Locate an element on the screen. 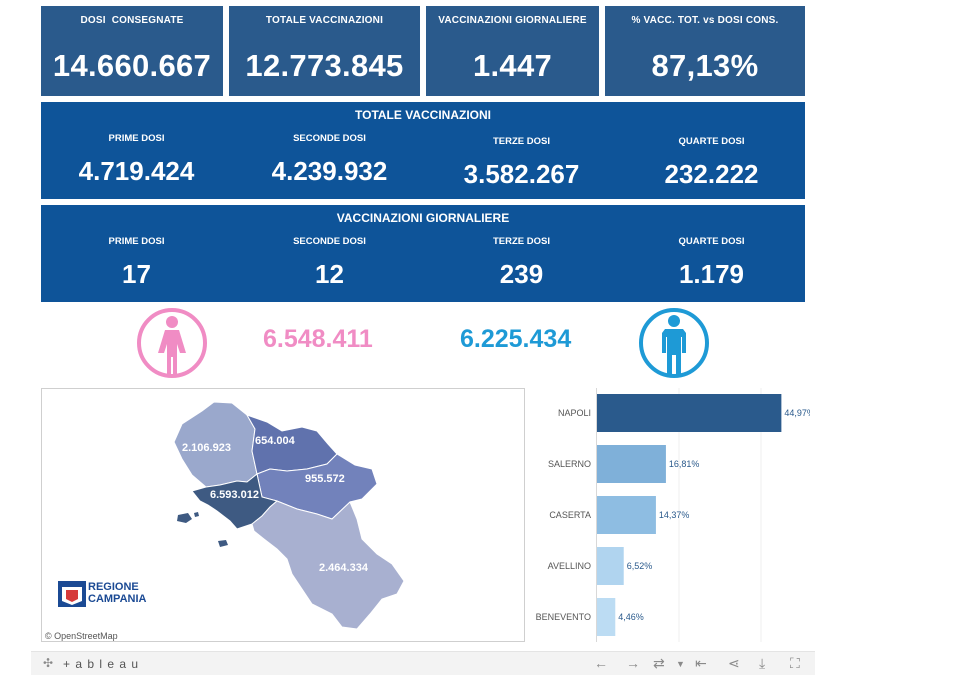  giornaliere-terze-dosi: TERZE DOSI 239 is located at coordinates (521, 263).